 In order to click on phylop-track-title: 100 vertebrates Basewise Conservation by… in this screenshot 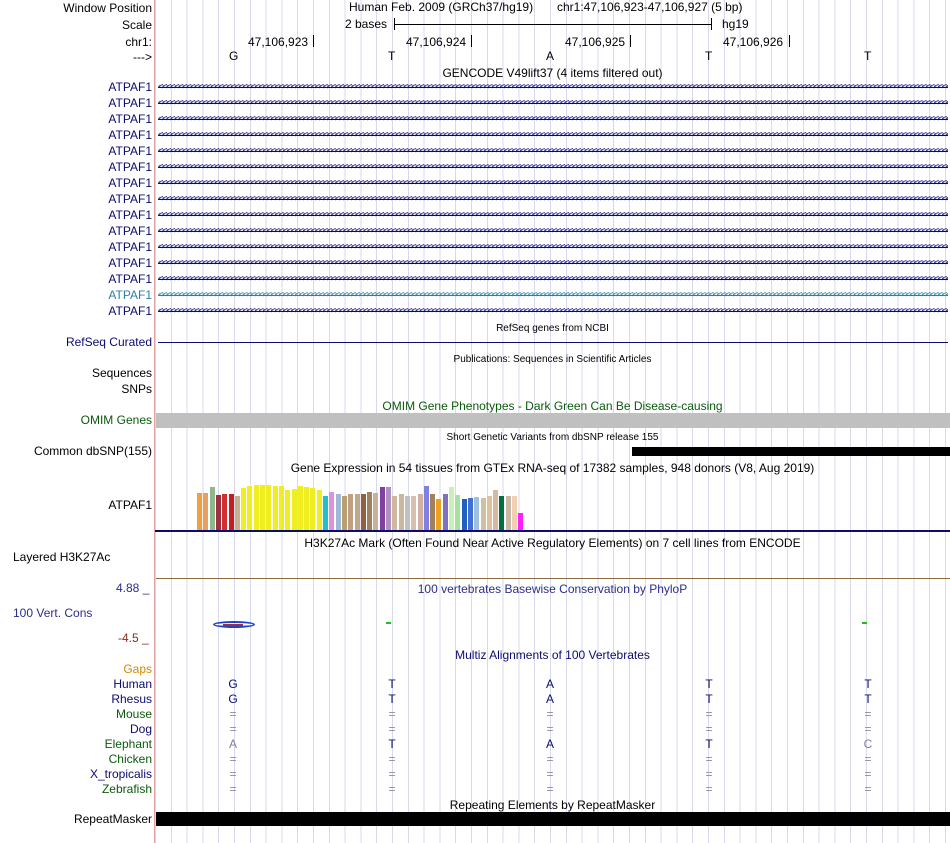, I will do `click(552, 589)`.